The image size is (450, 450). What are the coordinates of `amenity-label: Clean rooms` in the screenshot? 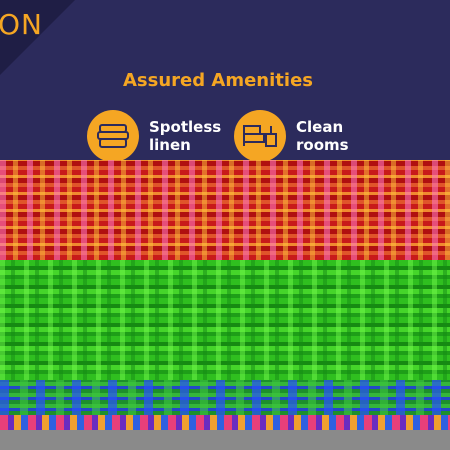 It's located at (322, 136).